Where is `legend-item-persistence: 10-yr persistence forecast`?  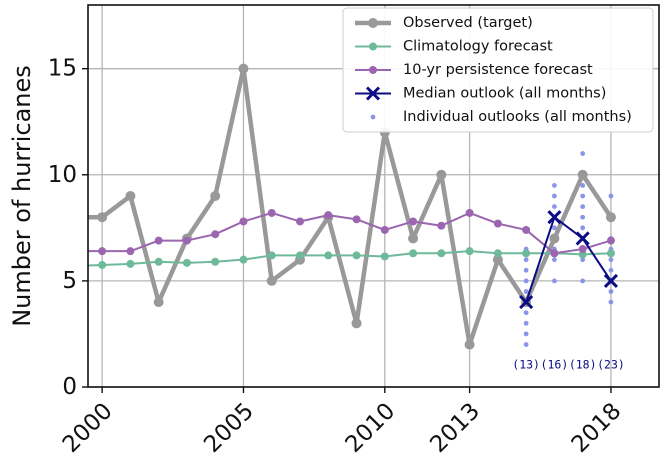
legend-item-persistence: 10-yr persistence forecast is located at coordinates (474, 70).